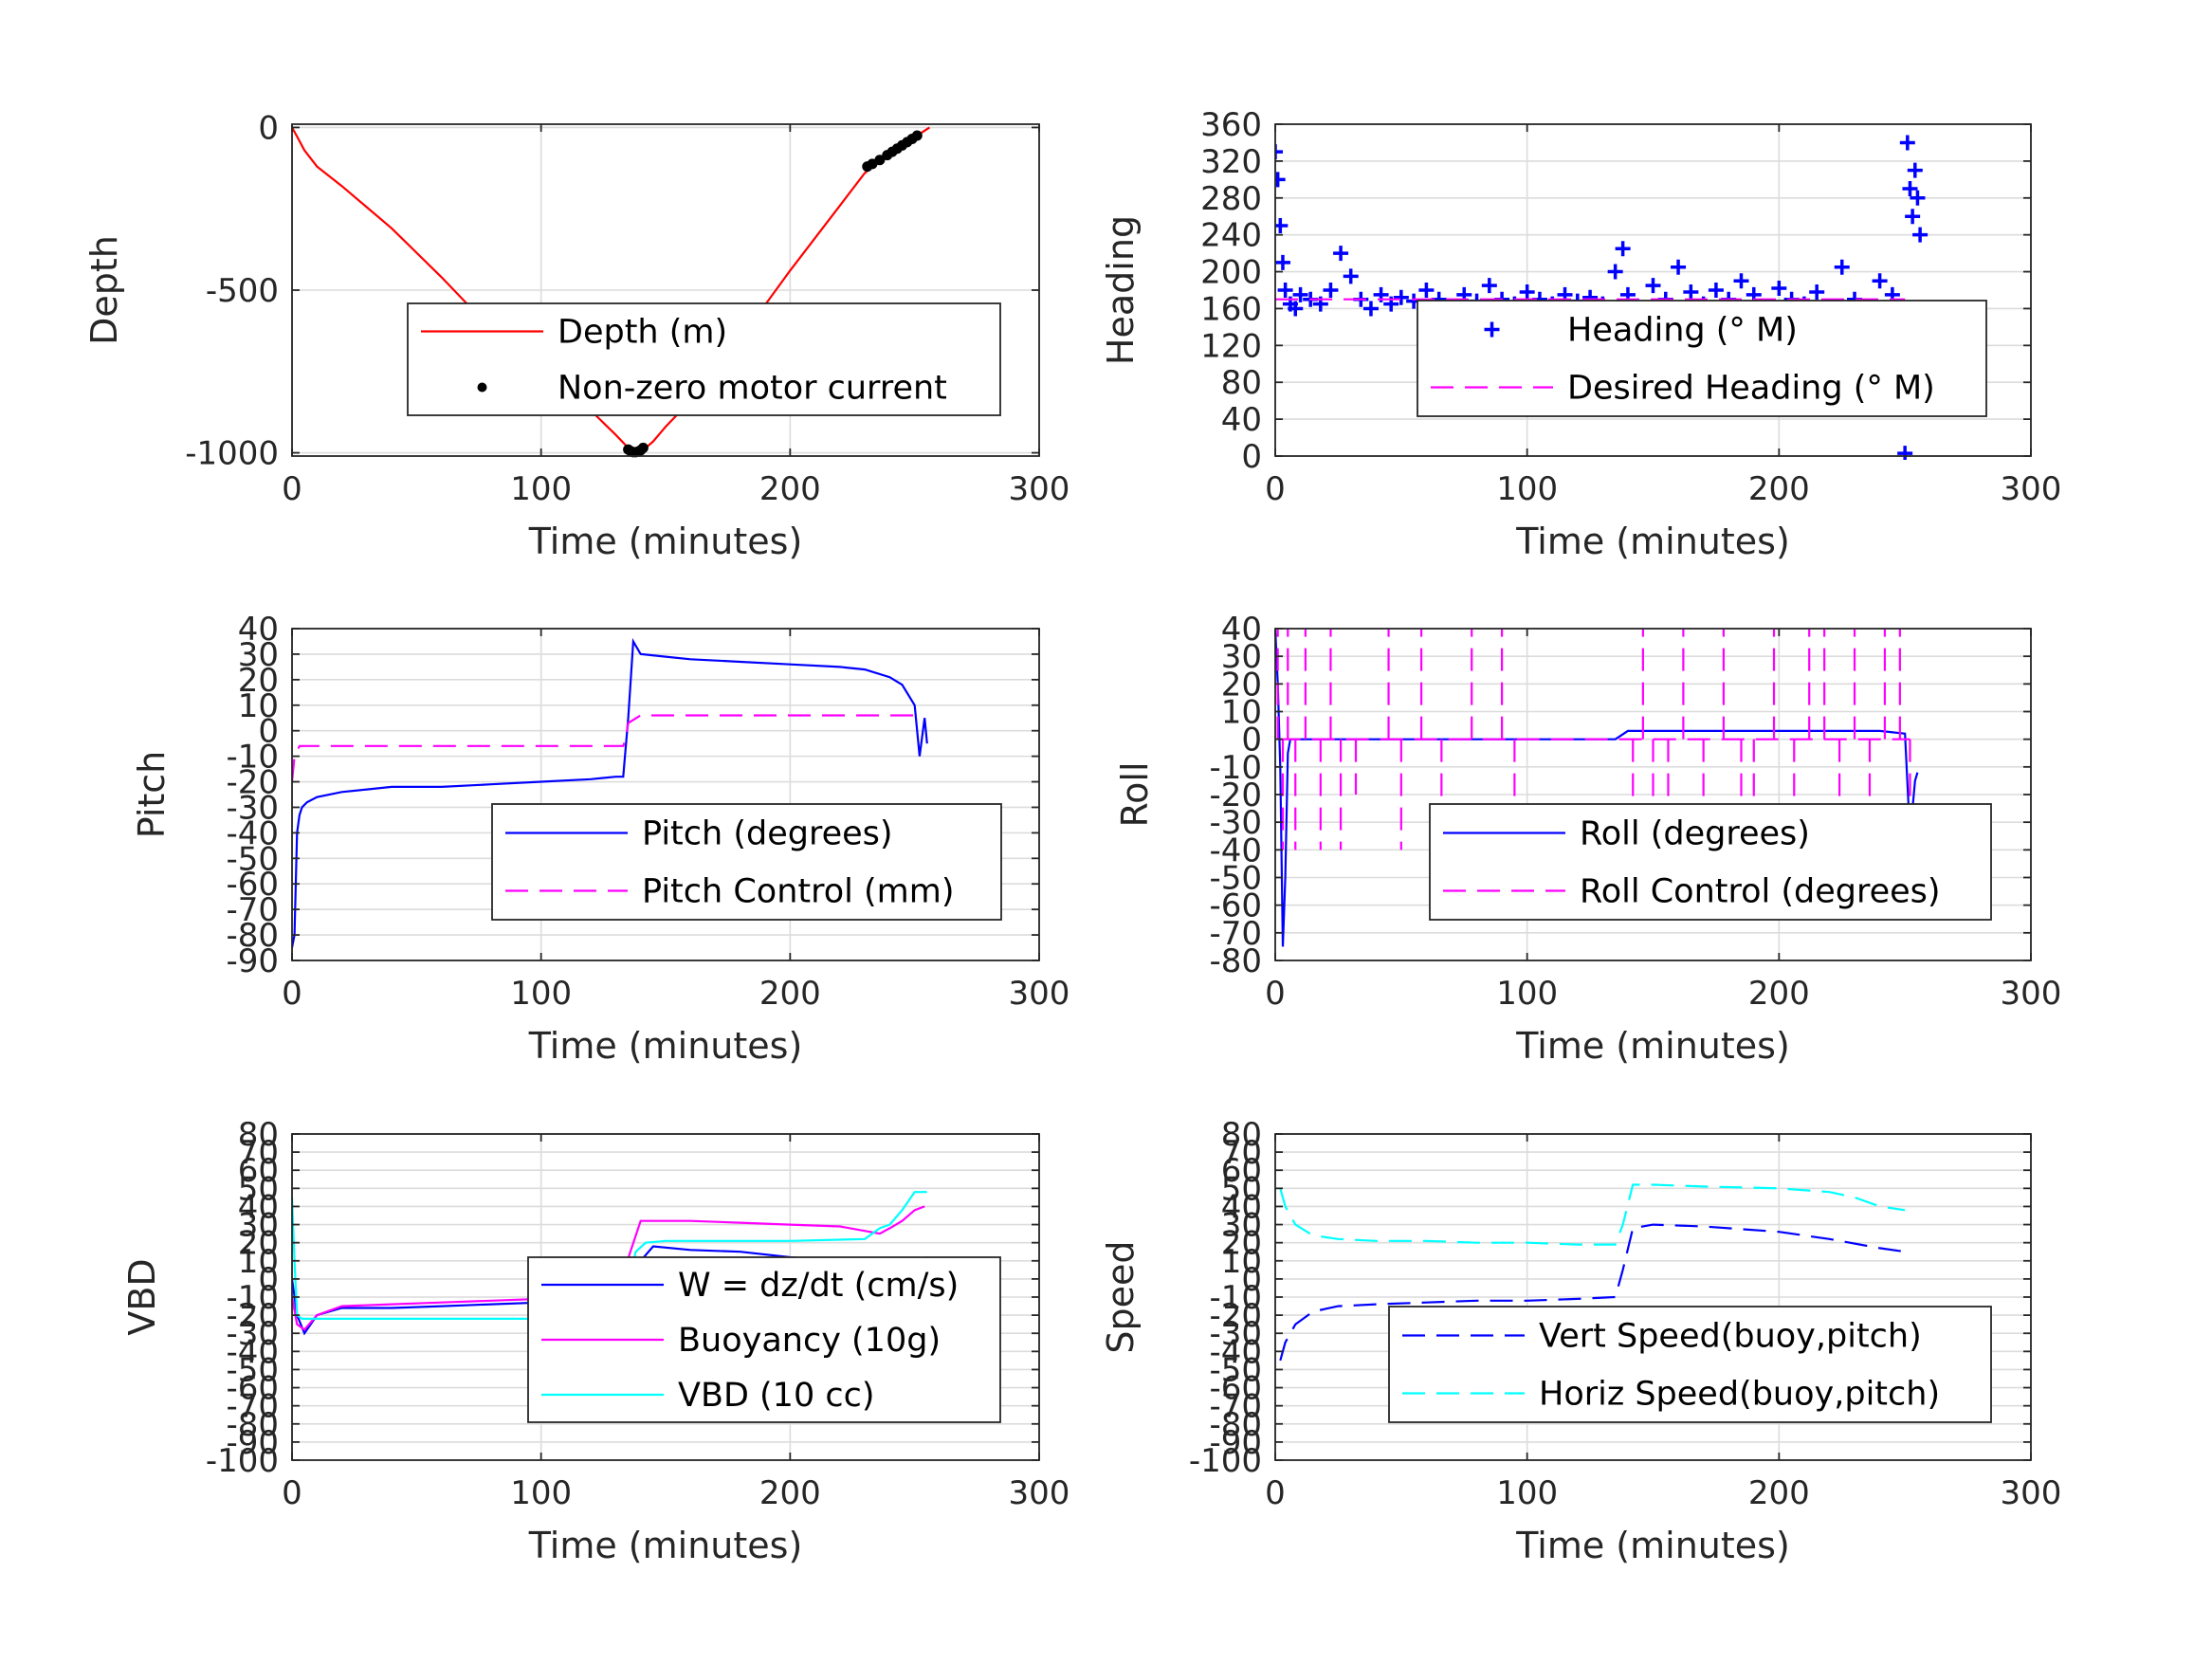  I want to click on y-tick-label: -500, so click(242, 291).